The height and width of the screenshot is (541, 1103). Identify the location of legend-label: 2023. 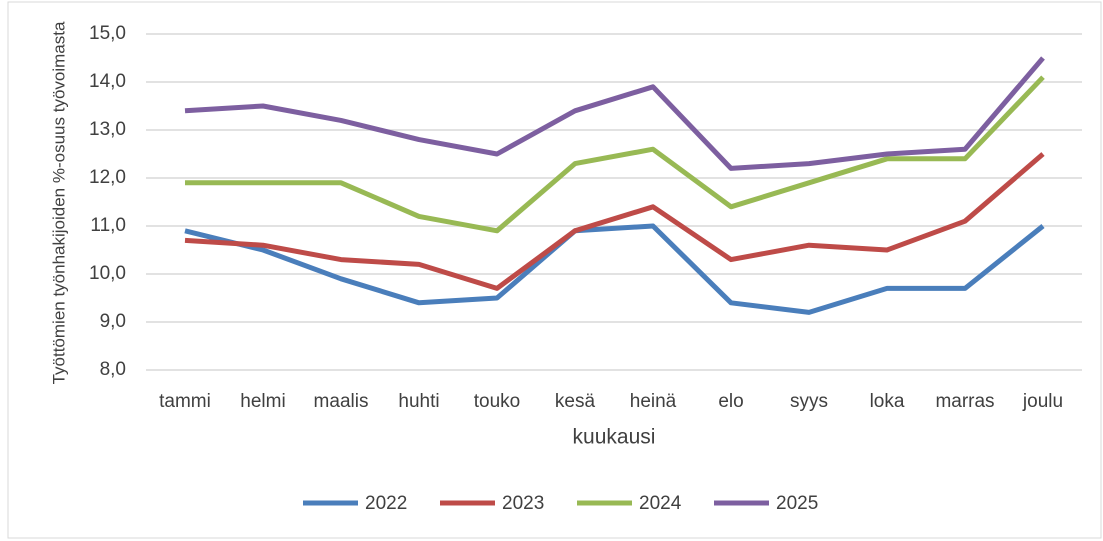
(523, 503).